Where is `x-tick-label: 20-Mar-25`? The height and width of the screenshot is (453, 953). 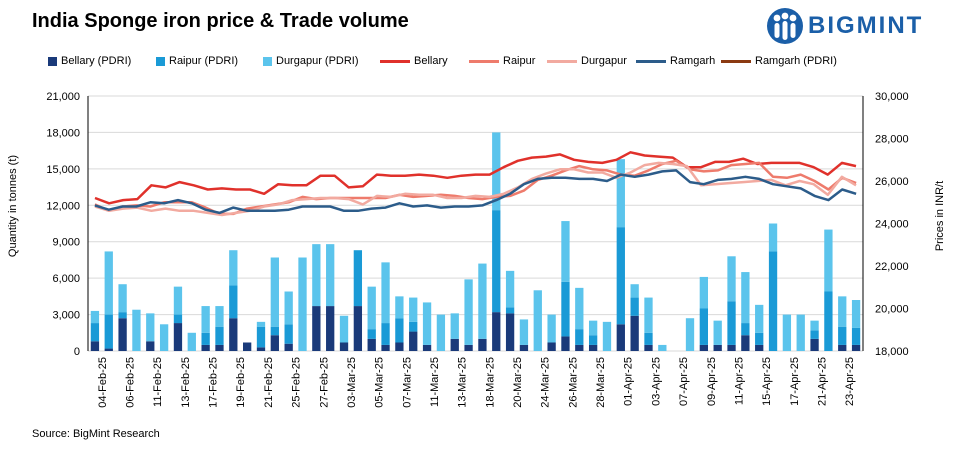
x-tick-label: 20-Mar-25 is located at coordinates (518, 382).